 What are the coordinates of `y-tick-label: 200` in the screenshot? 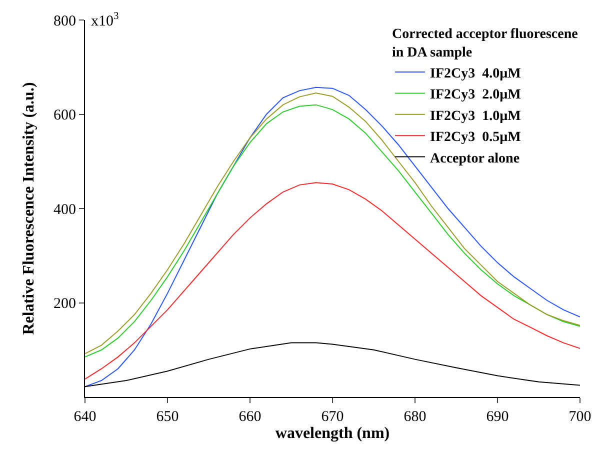 It's located at (65, 304).